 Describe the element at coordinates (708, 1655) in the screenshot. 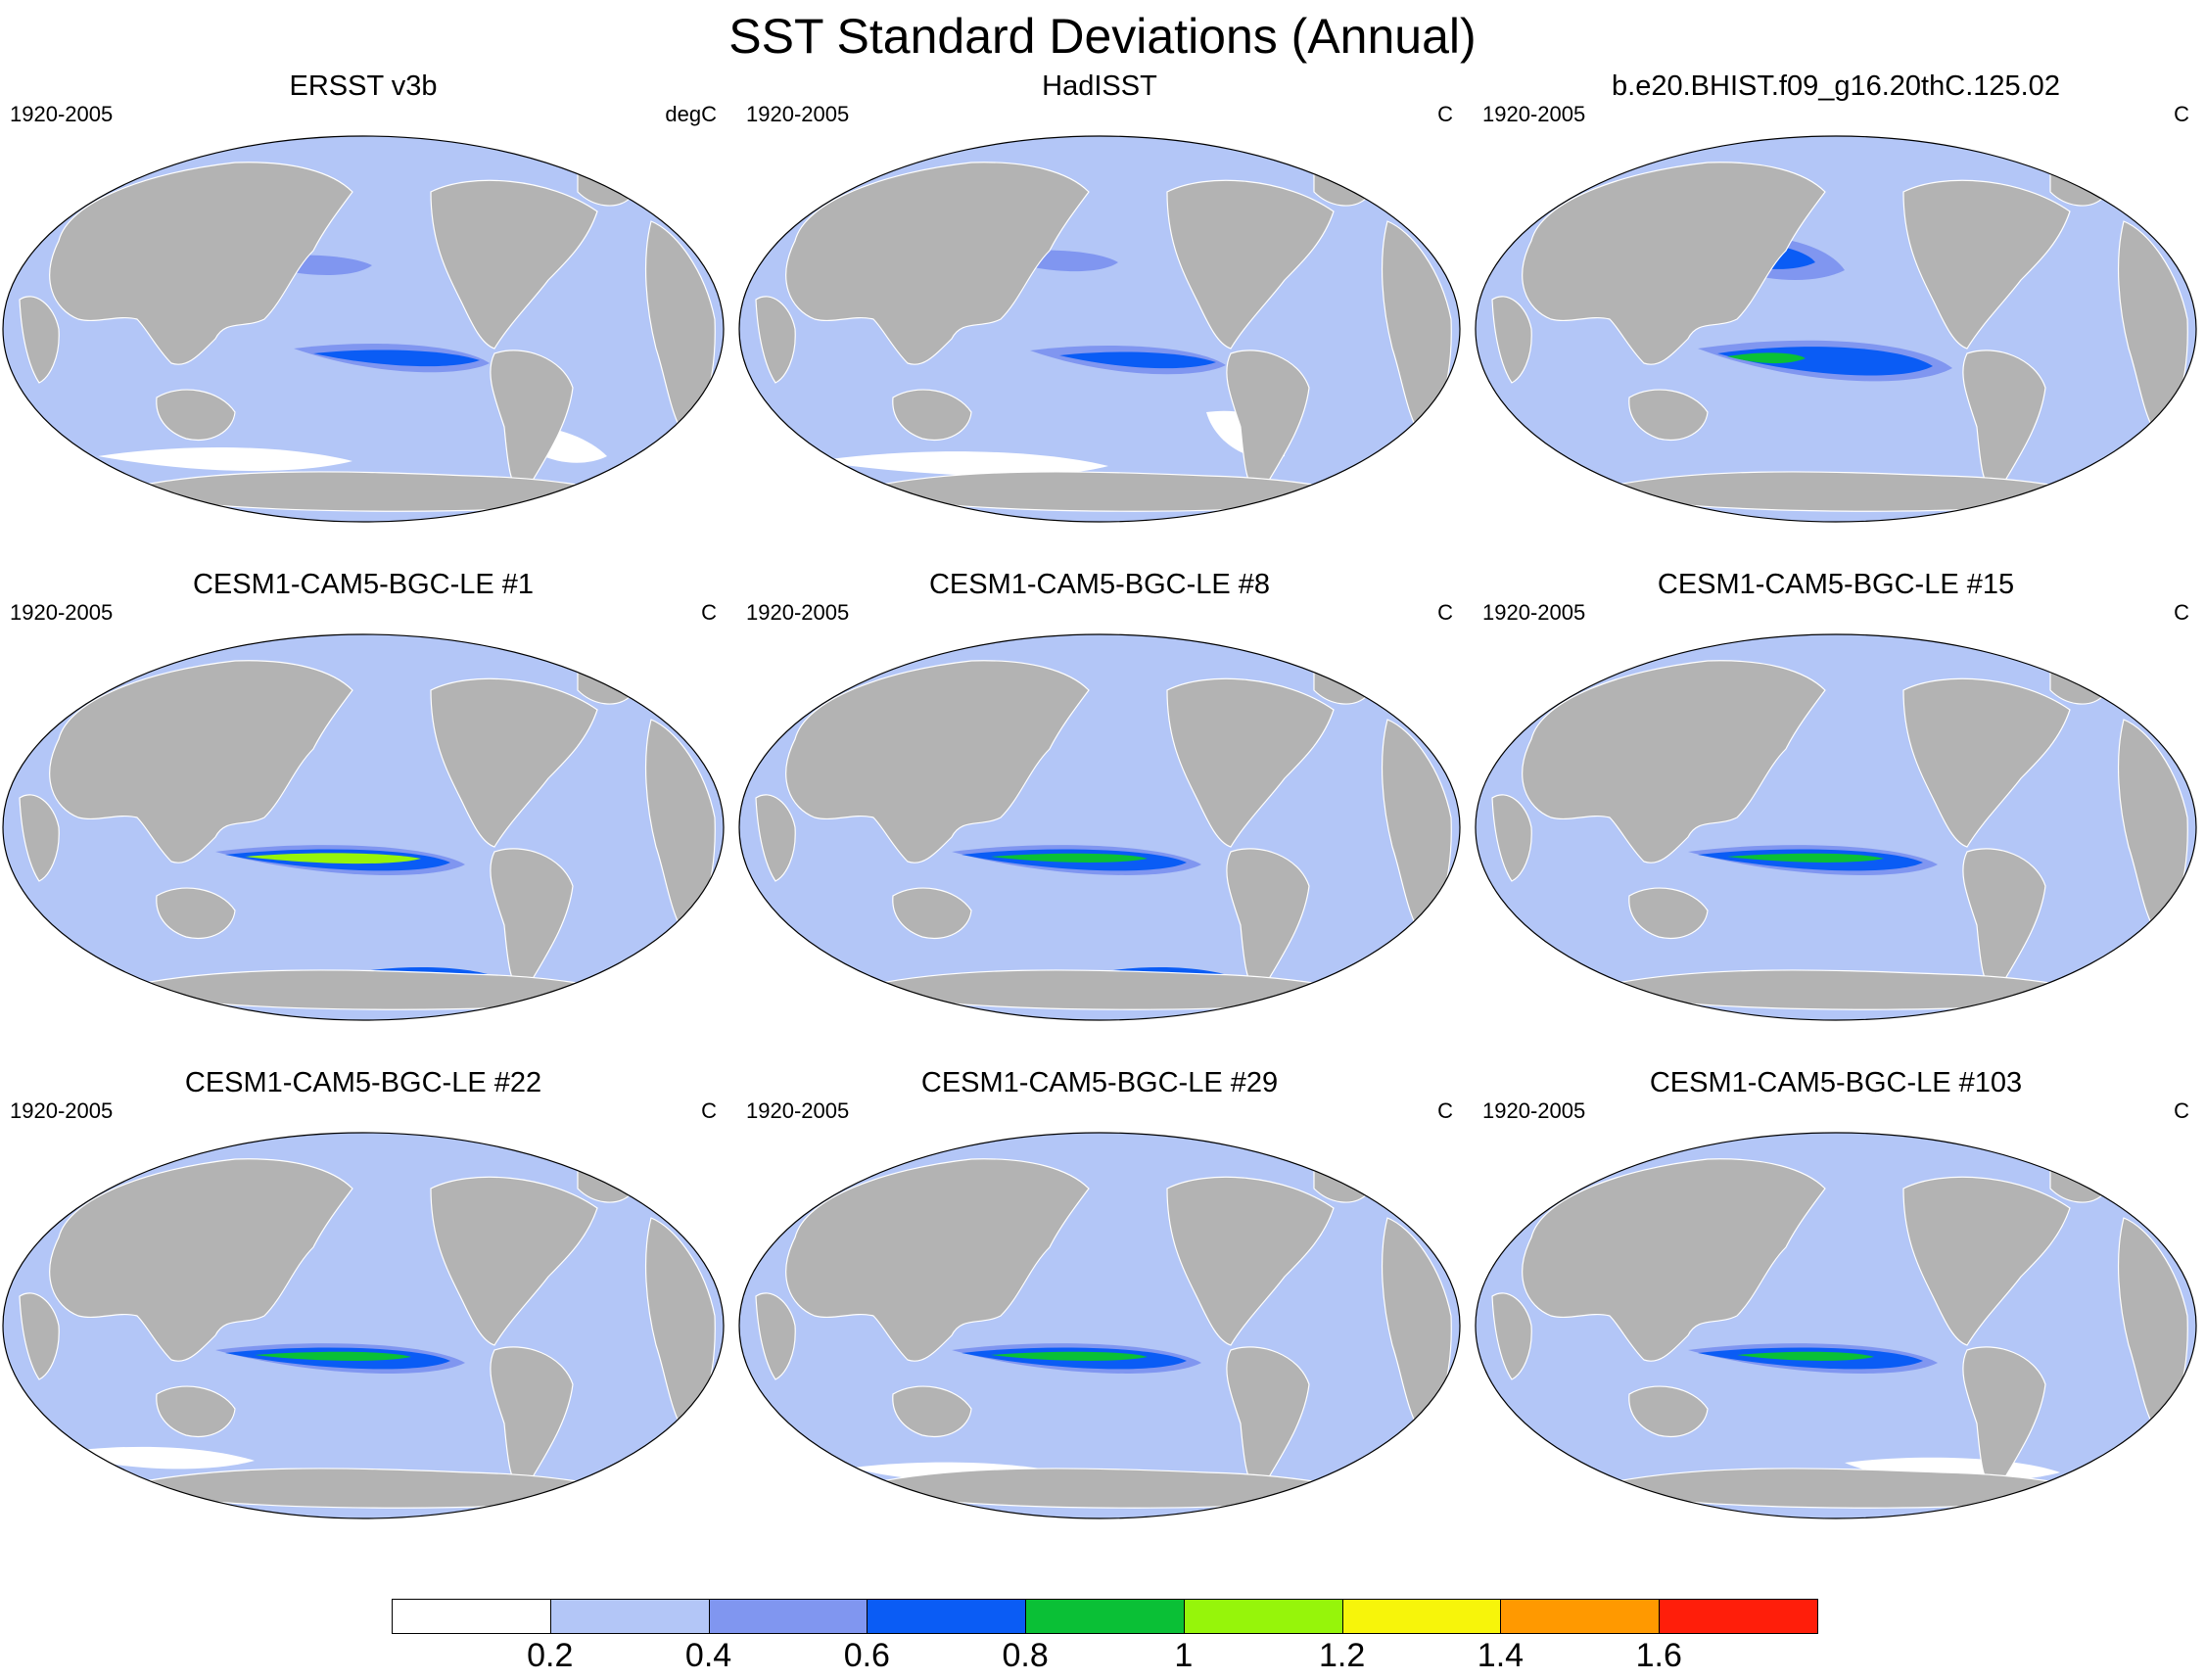

I see `colorbar-label: 0.4` at that location.